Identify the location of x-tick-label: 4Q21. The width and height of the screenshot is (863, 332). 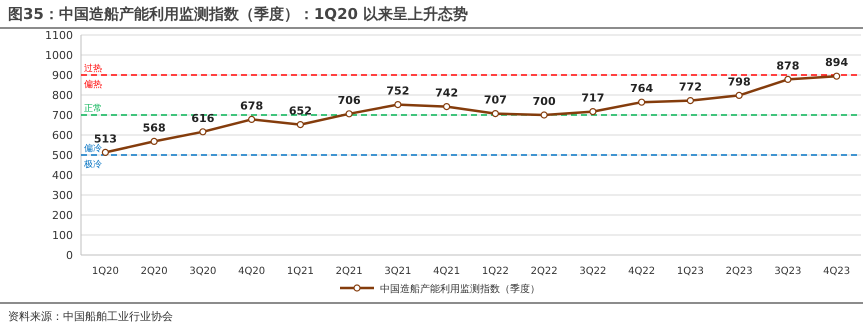
(446, 271).